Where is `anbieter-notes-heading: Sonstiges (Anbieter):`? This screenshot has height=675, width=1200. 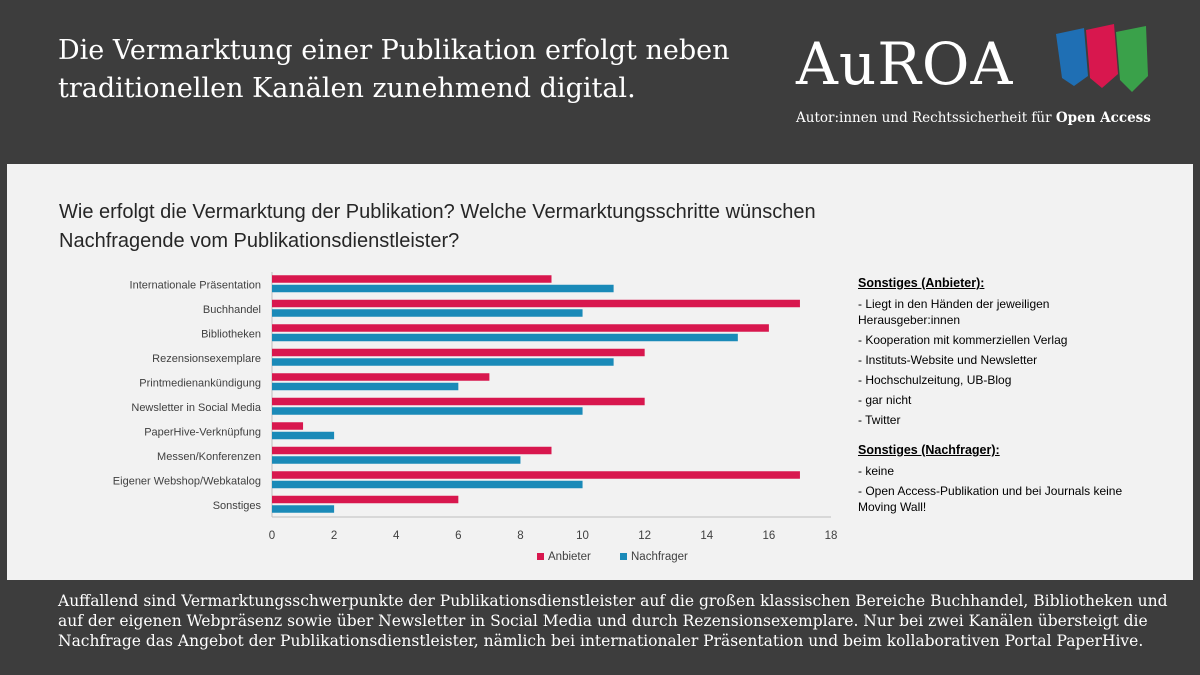 anbieter-notes-heading: Sonstiges (Anbieter): is located at coordinates (921, 283).